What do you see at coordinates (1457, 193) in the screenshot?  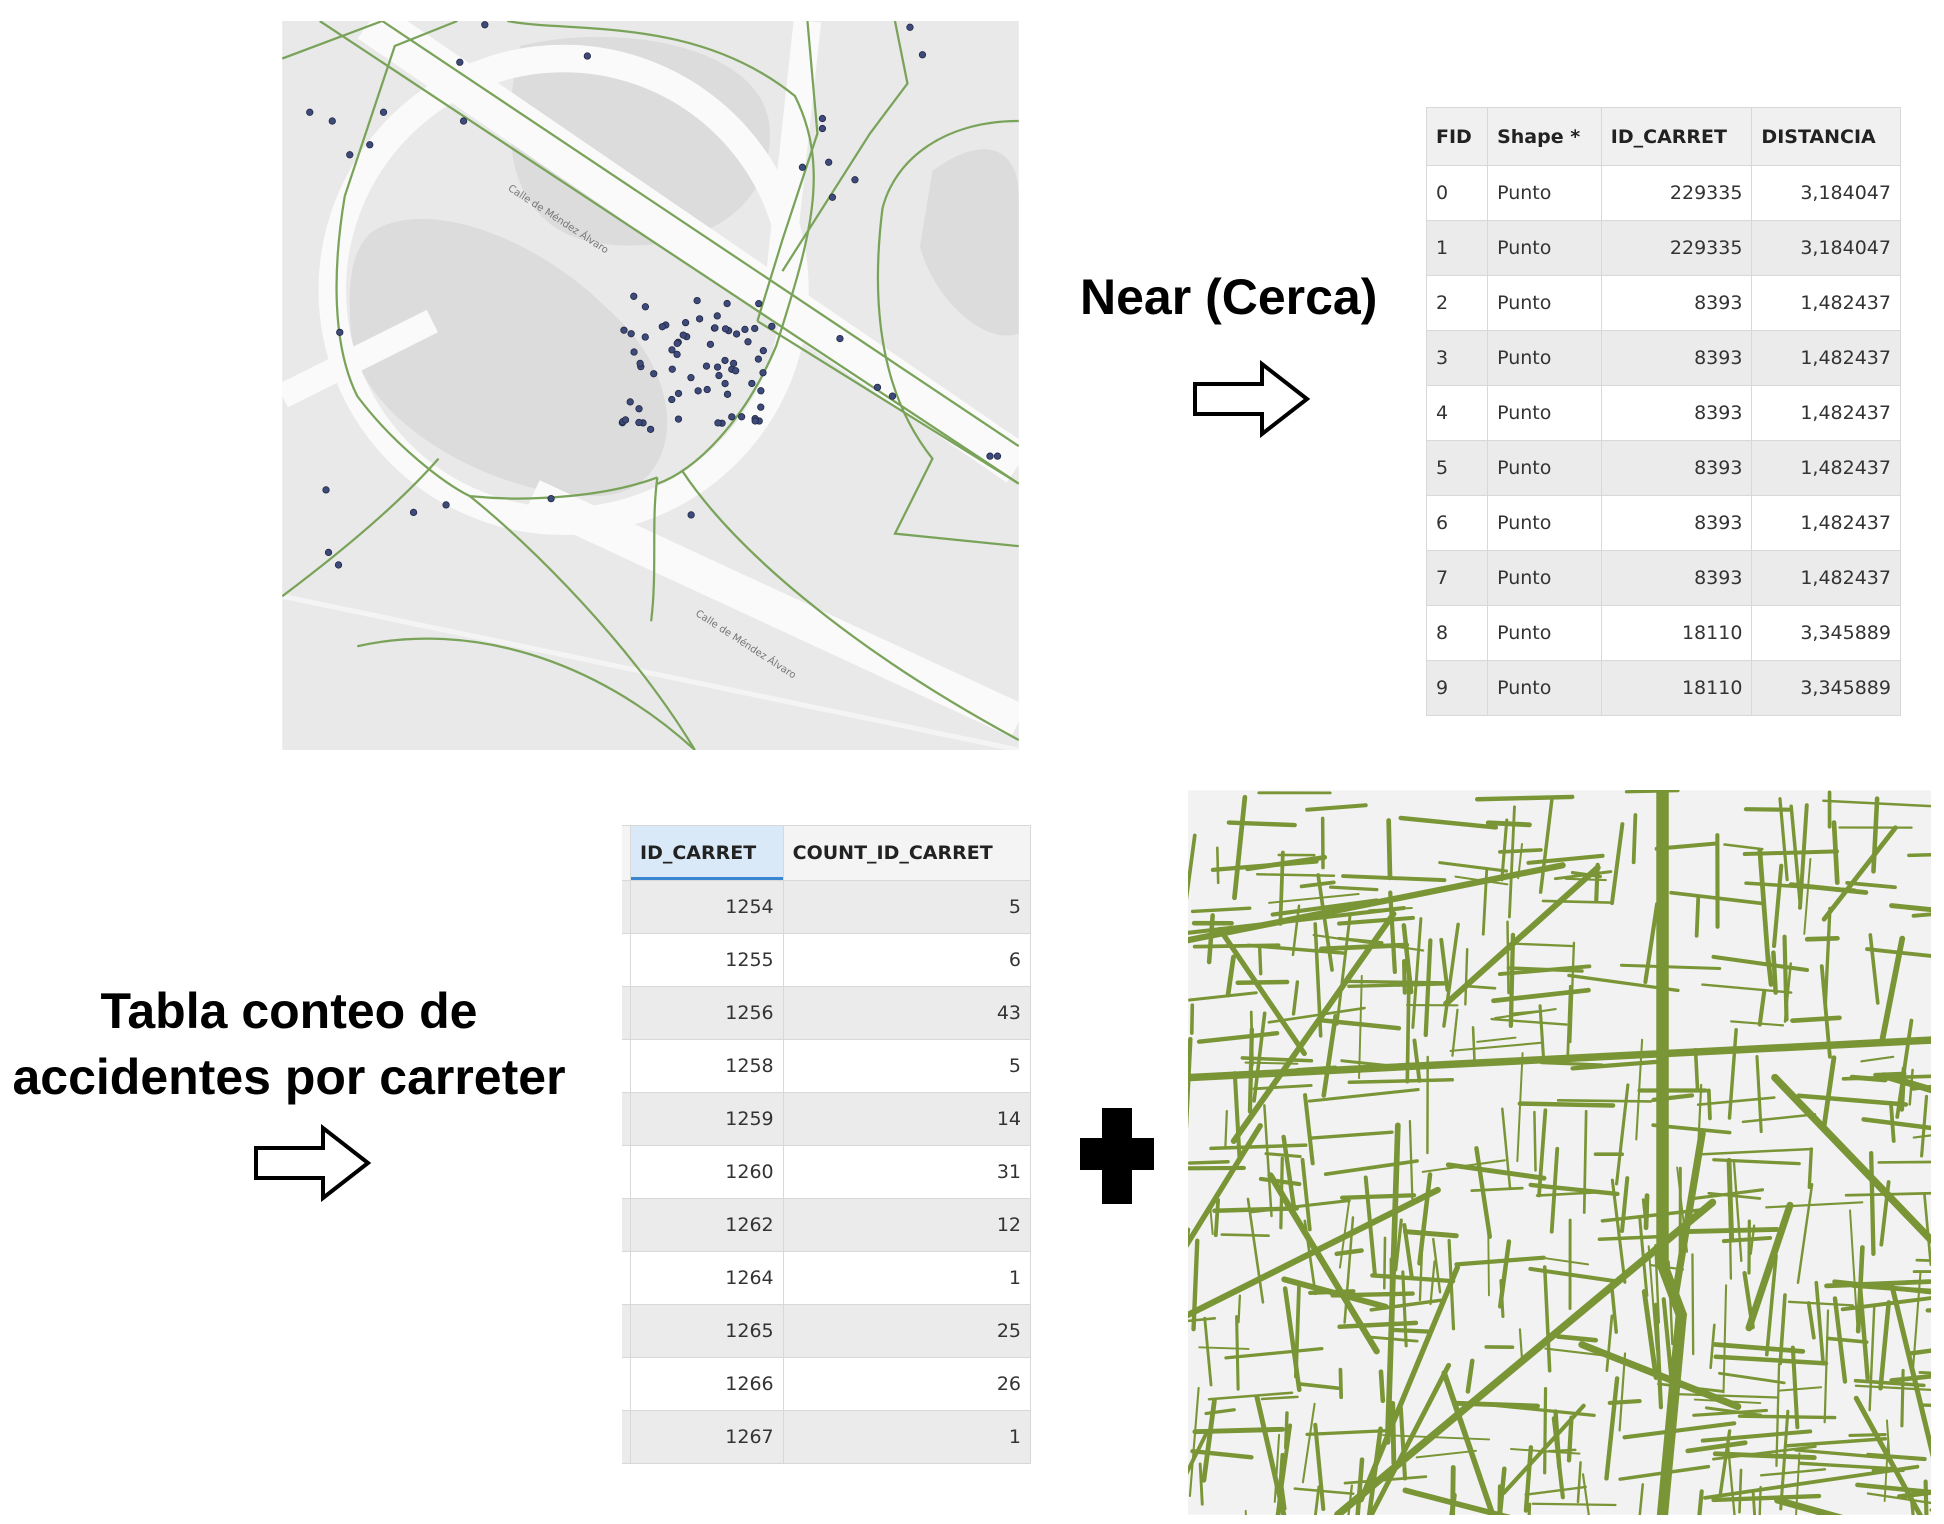 I see `table-cell: 0` at bounding box center [1457, 193].